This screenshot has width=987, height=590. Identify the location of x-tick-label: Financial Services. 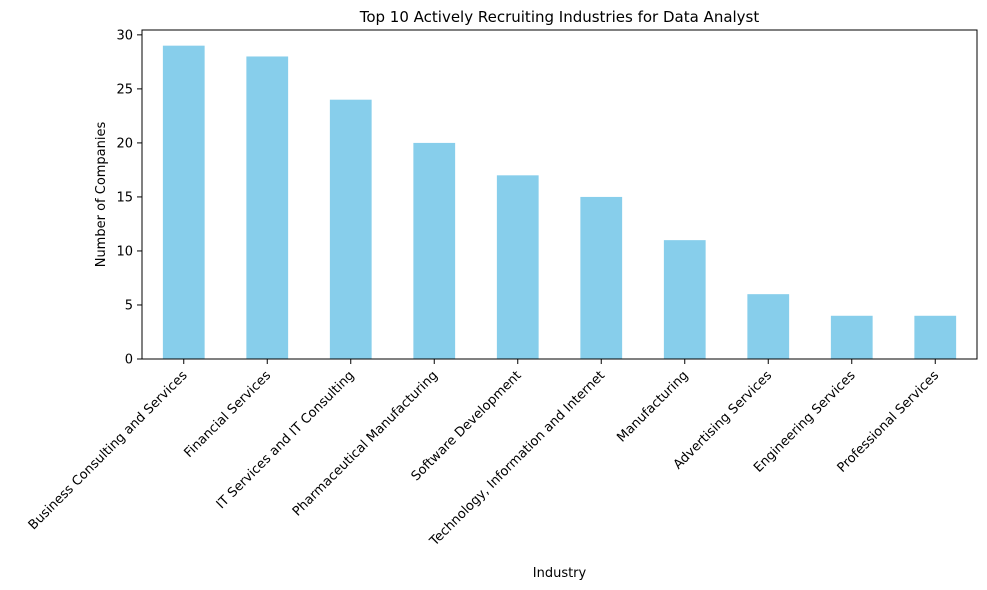
(228, 414).